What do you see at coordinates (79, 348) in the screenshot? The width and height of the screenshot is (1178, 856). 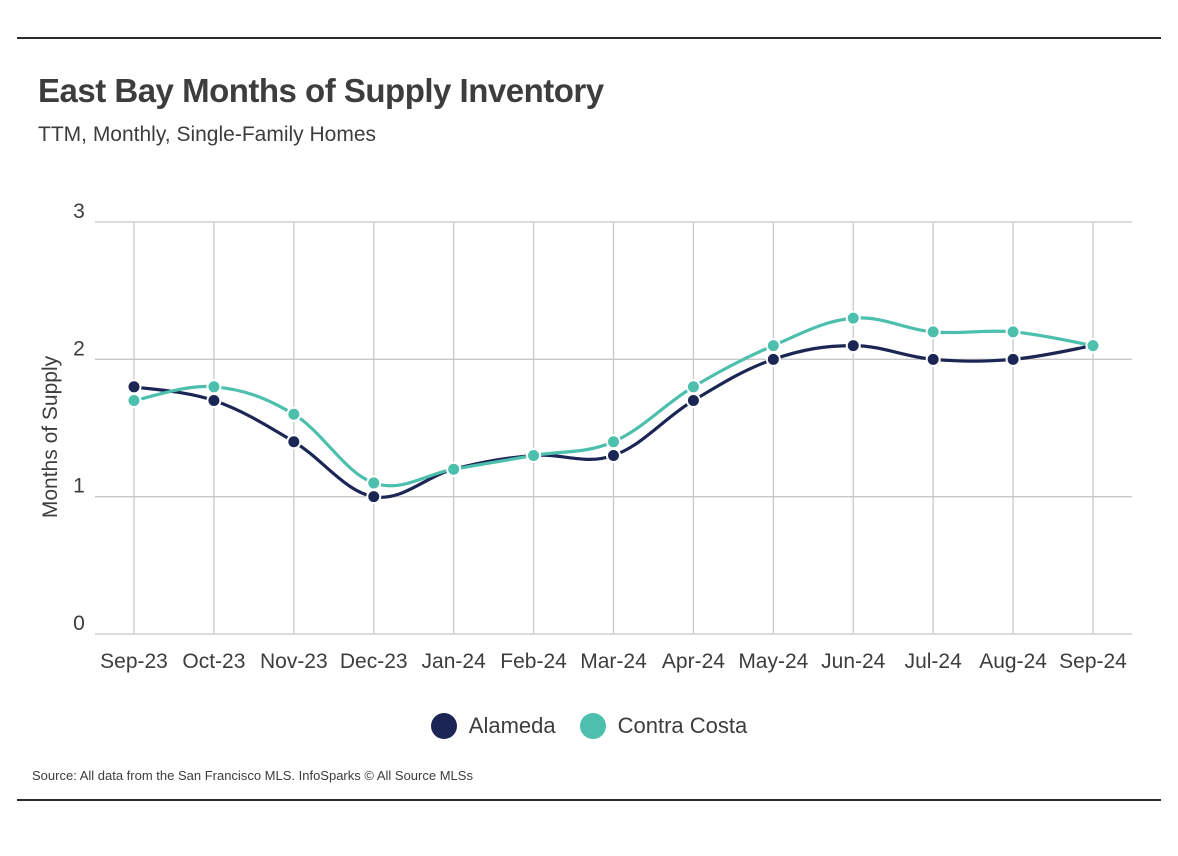 I see `y-tick-label-2: 2` at bounding box center [79, 348].